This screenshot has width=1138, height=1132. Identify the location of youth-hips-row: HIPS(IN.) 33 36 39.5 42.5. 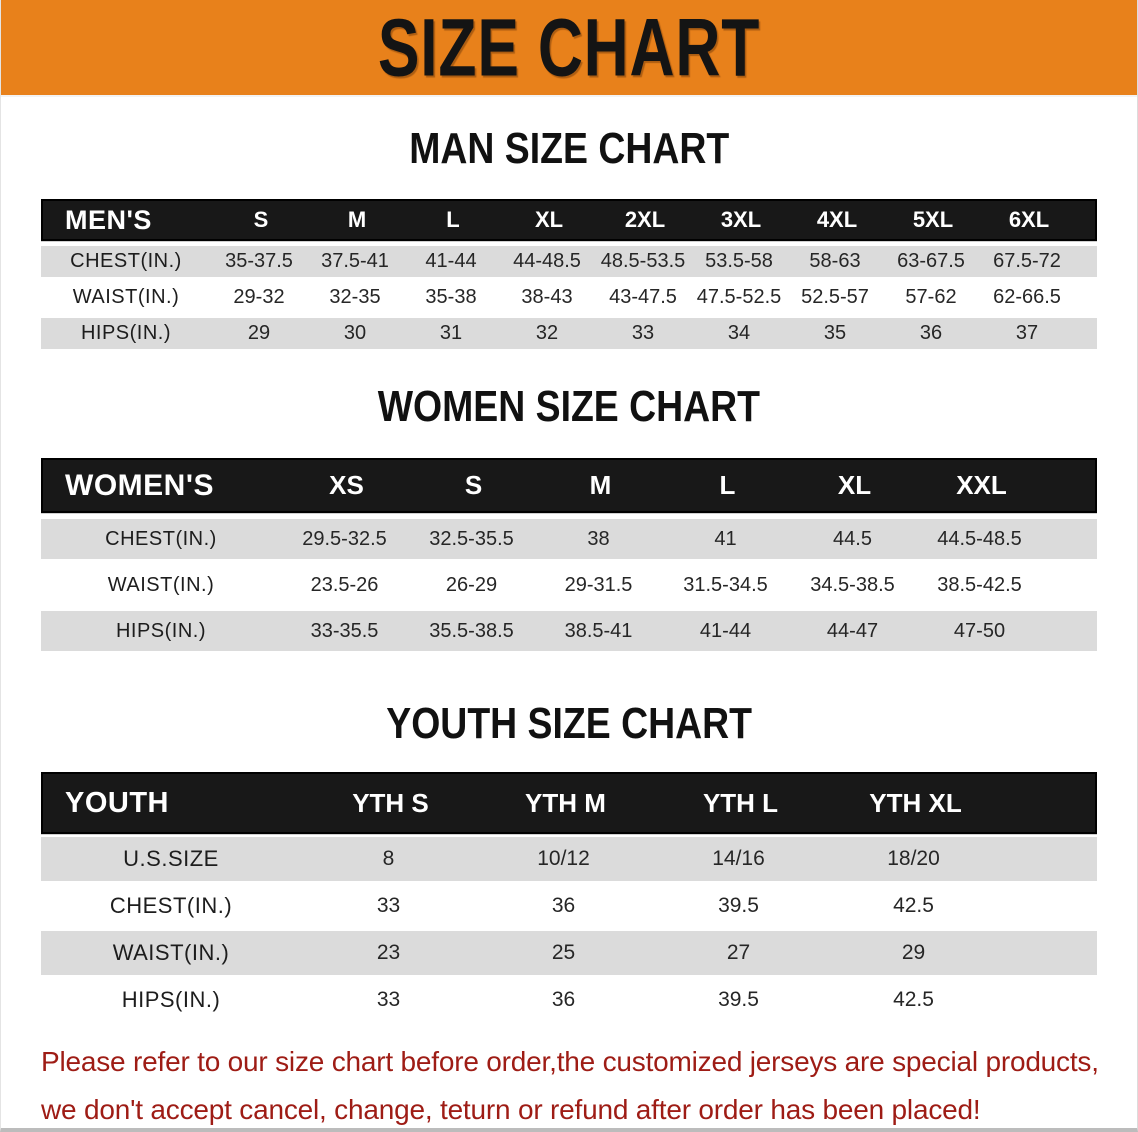
(569, 1000).